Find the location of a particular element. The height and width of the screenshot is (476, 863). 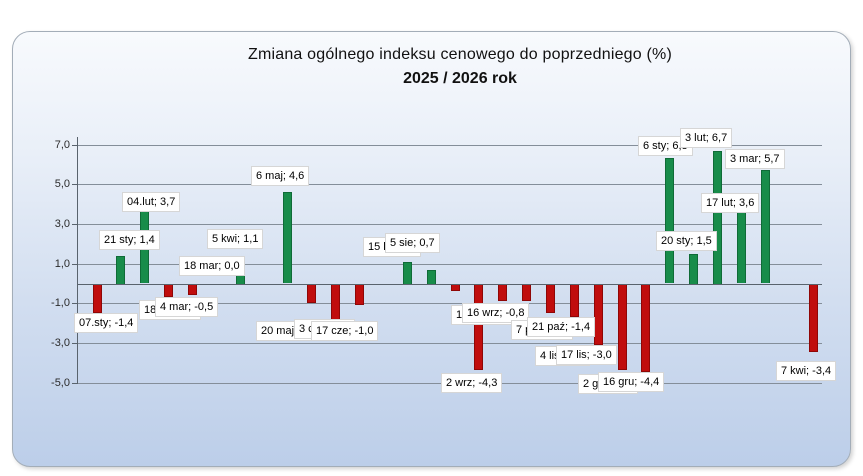

bar-18-lut is located at coordinates (168, 291).